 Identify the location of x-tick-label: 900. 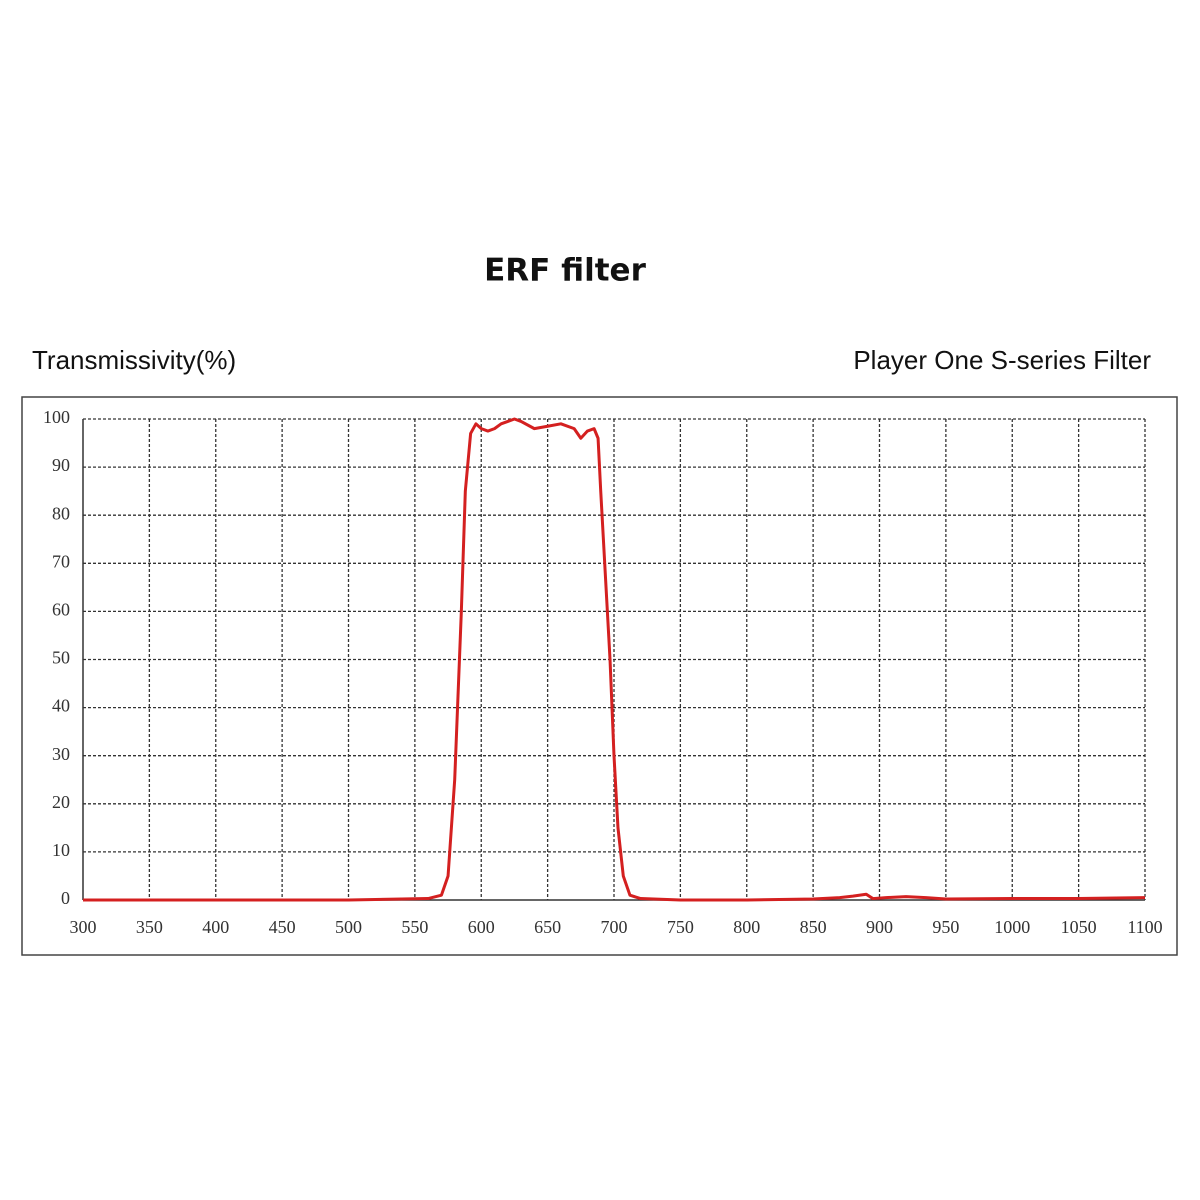
(879, 927).